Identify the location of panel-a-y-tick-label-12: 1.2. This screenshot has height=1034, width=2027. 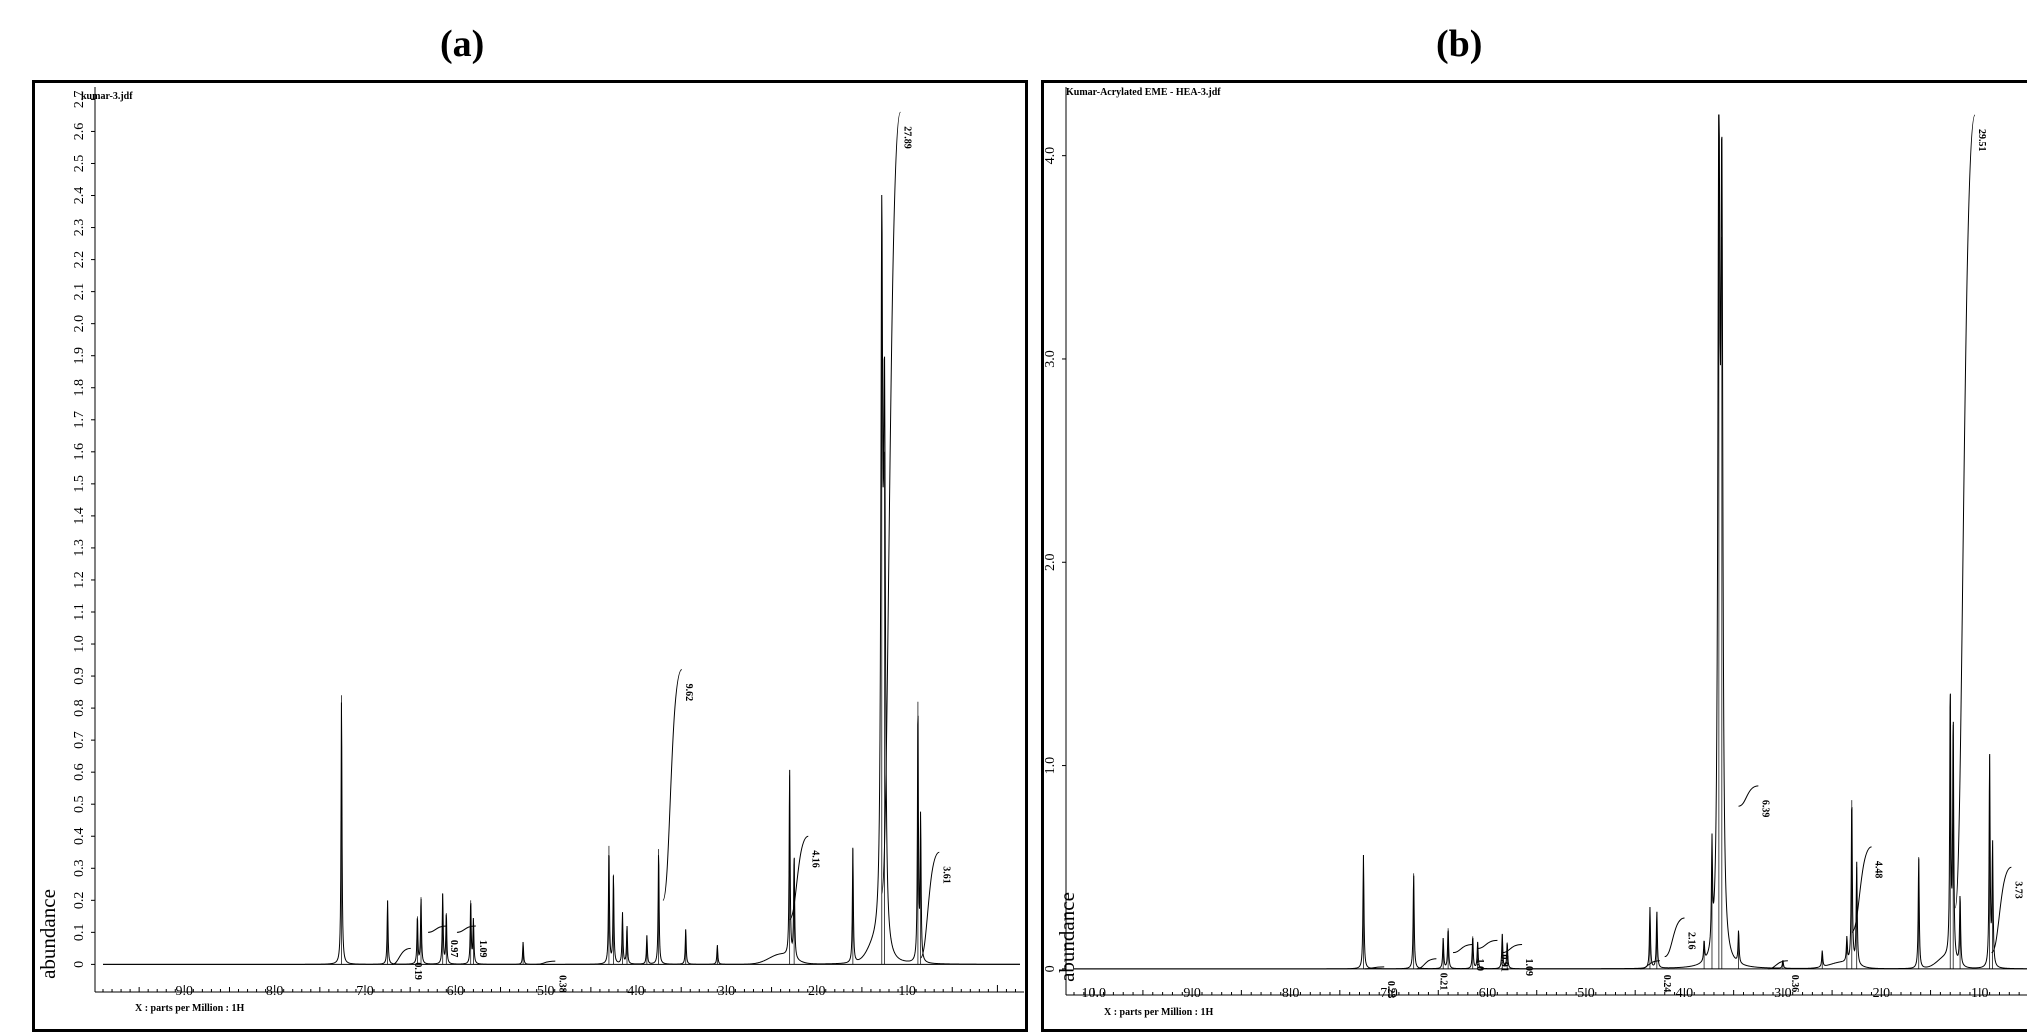
(79, 580).